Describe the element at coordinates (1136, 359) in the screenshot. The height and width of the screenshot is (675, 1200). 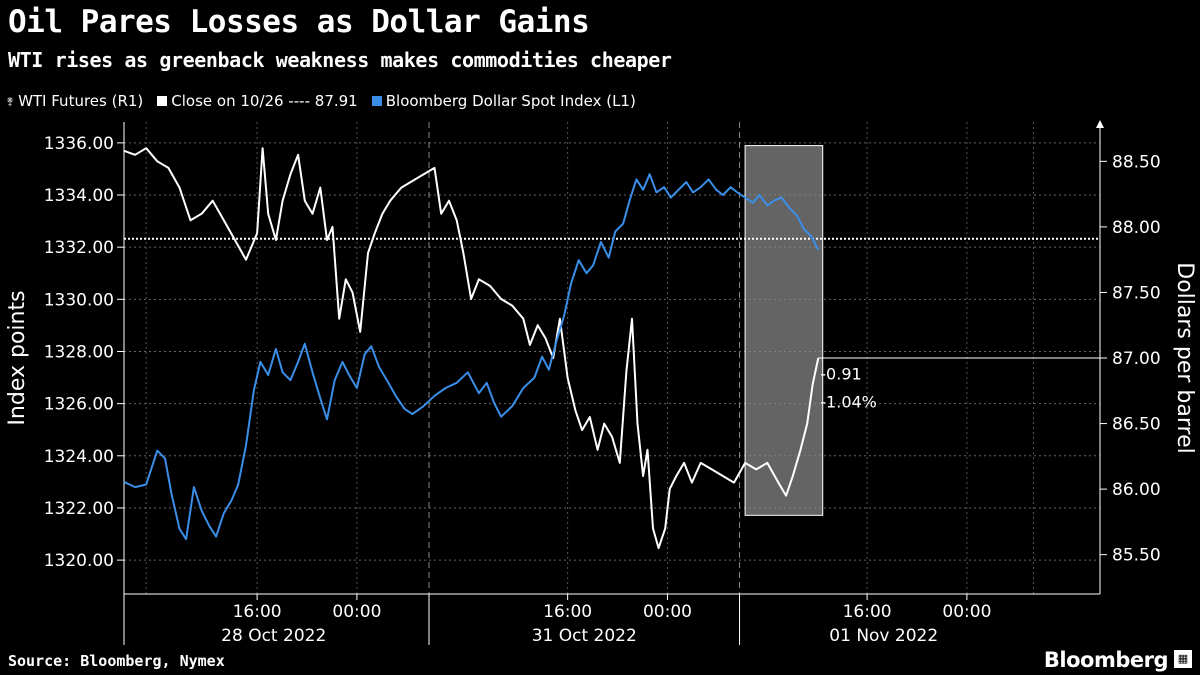
I see `right-tick-label: 87.00` at that location.